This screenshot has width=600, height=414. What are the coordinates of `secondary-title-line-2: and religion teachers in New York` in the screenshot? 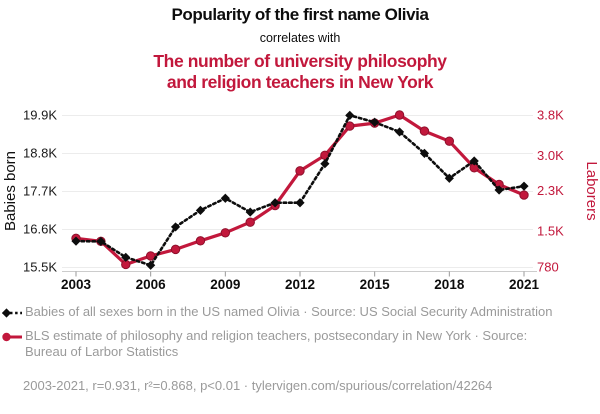 It's located at (300, 82).